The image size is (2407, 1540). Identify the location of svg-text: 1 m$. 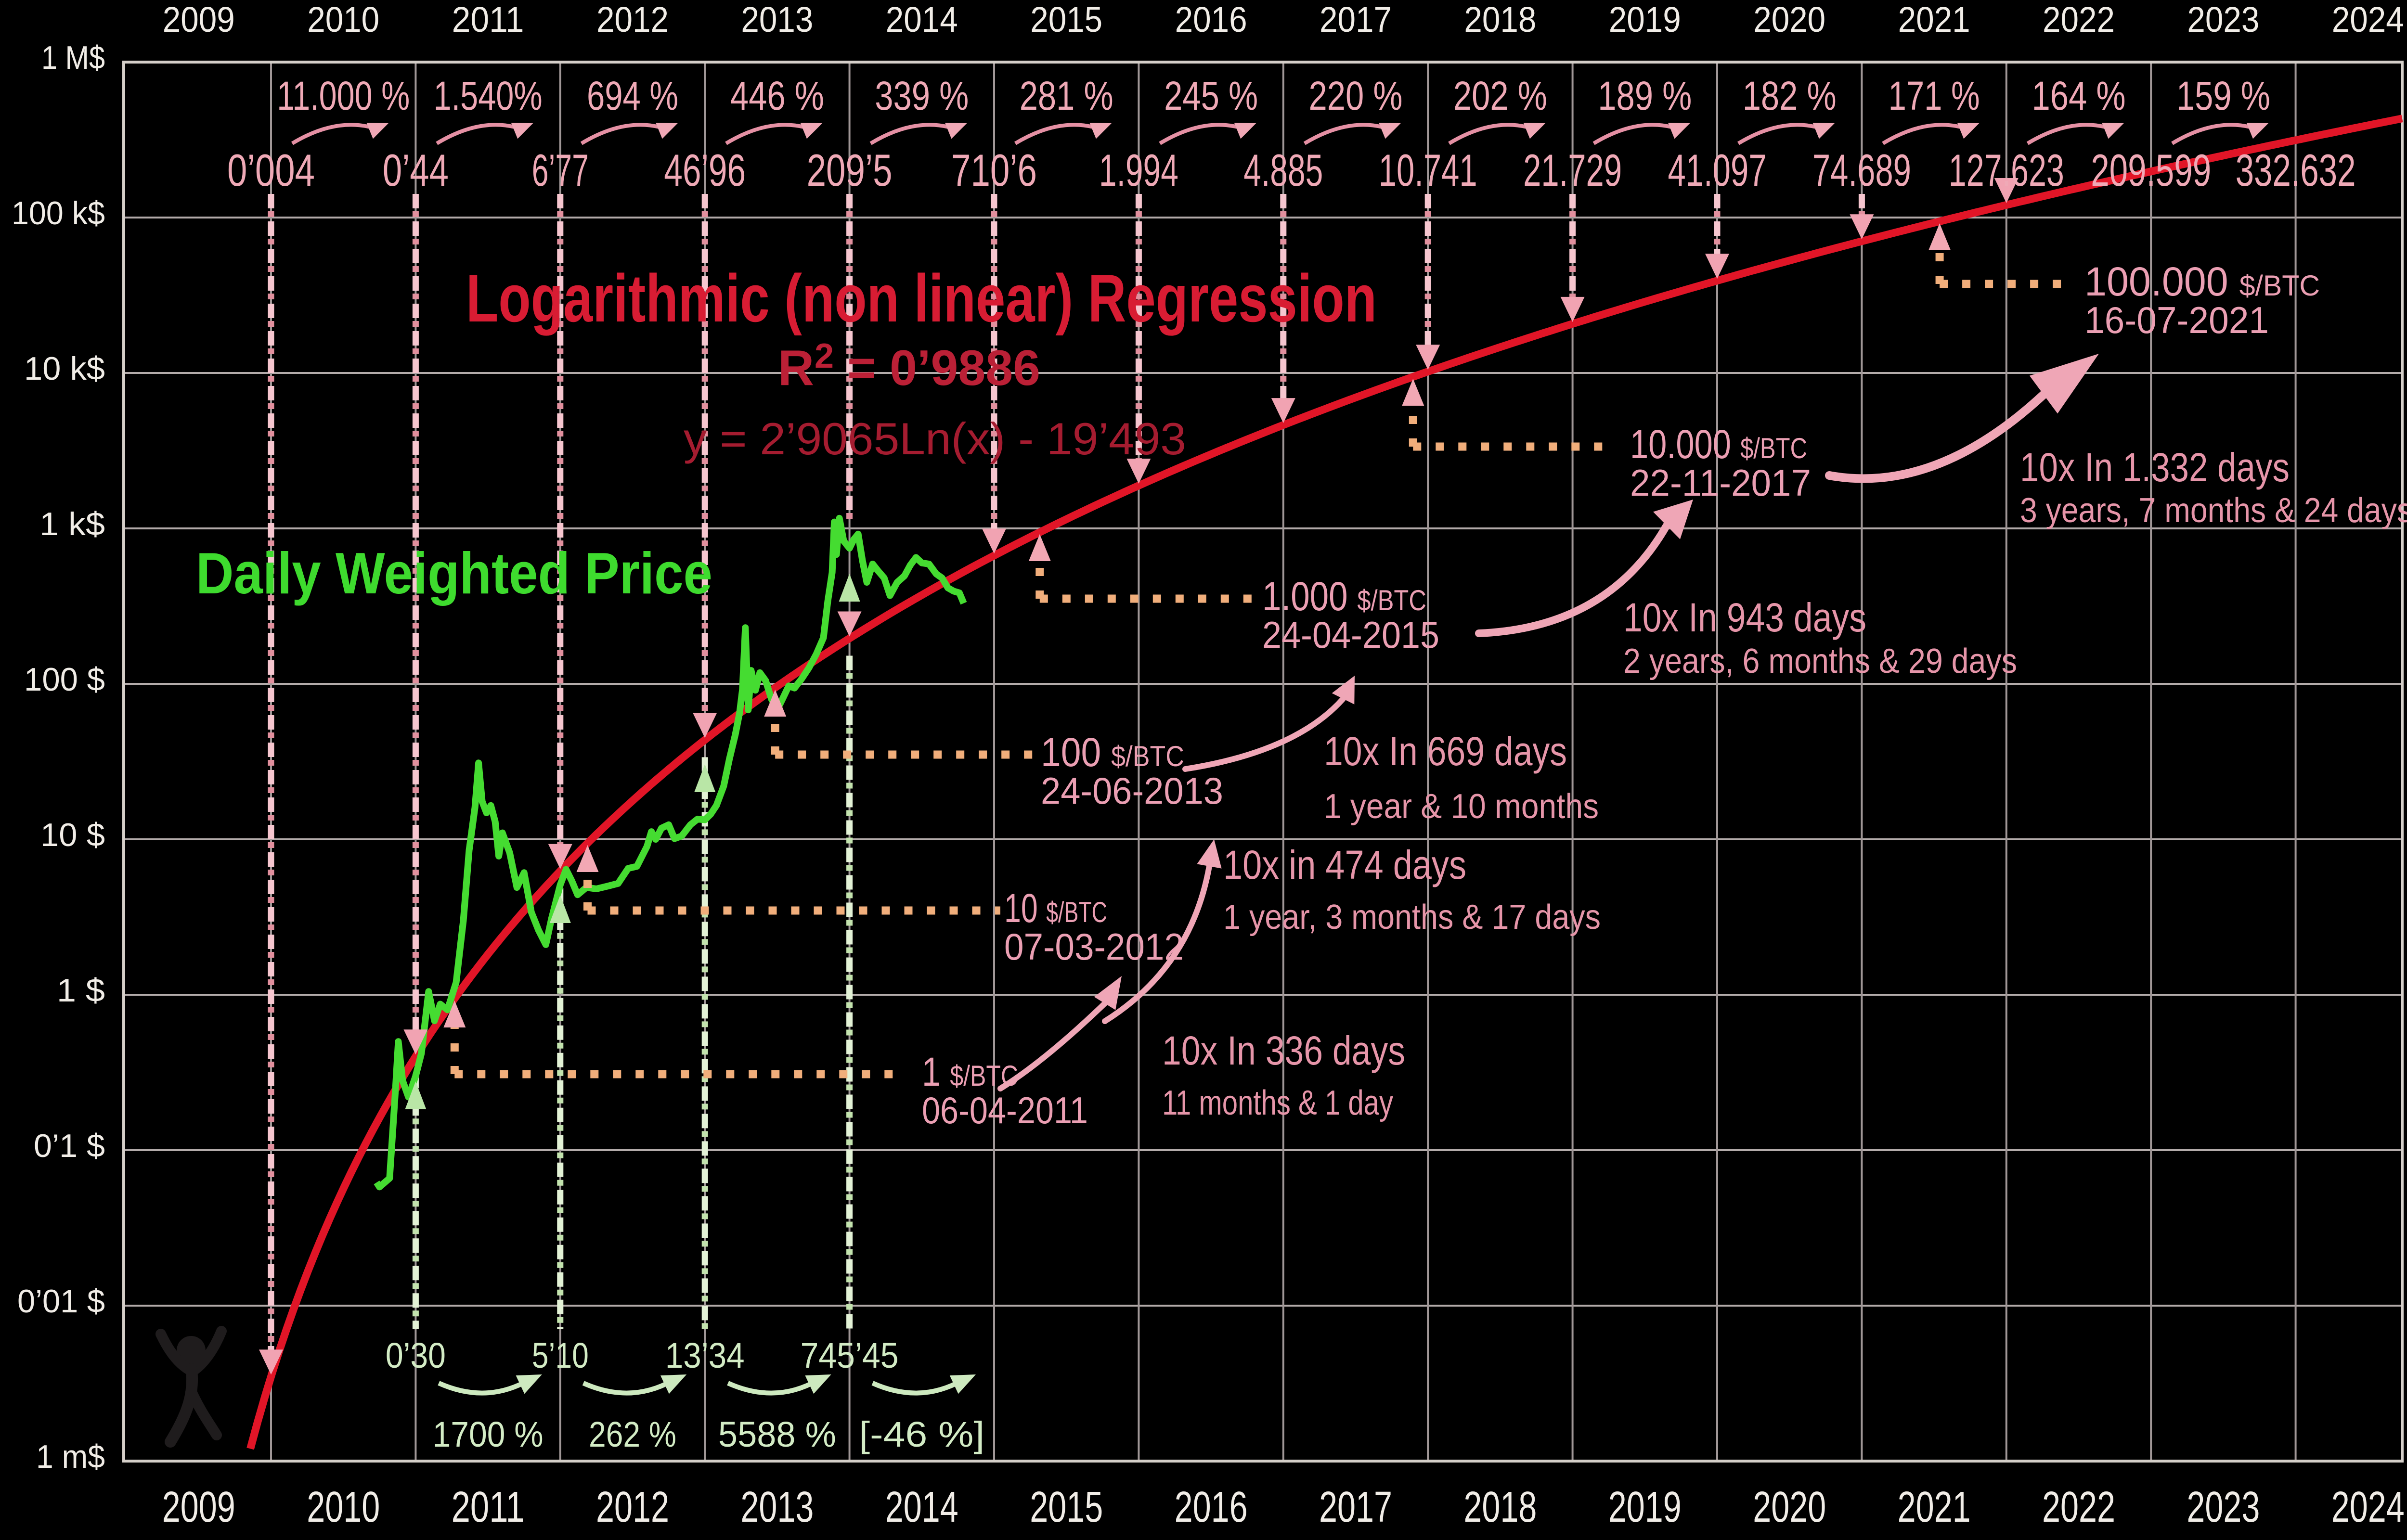
(70, 1456).